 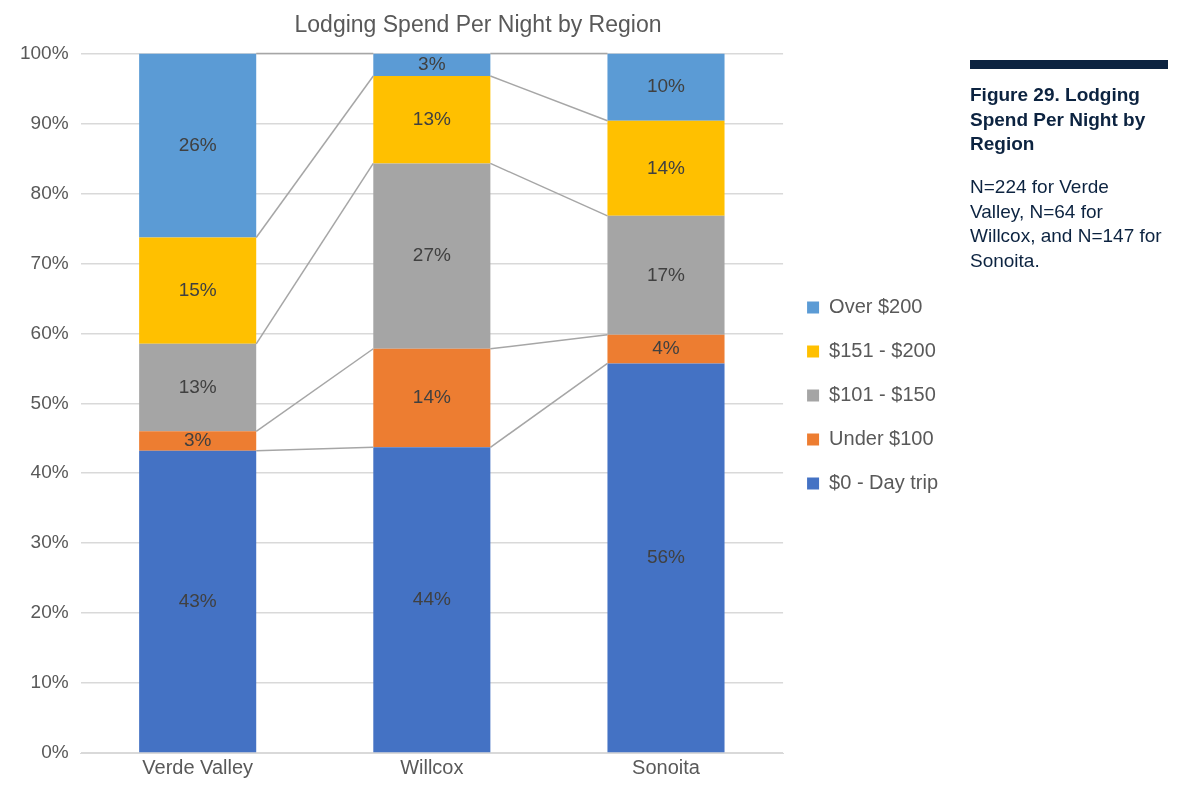 I want to click on x-tick-label: Sonoita, so click(x=666, y=766).